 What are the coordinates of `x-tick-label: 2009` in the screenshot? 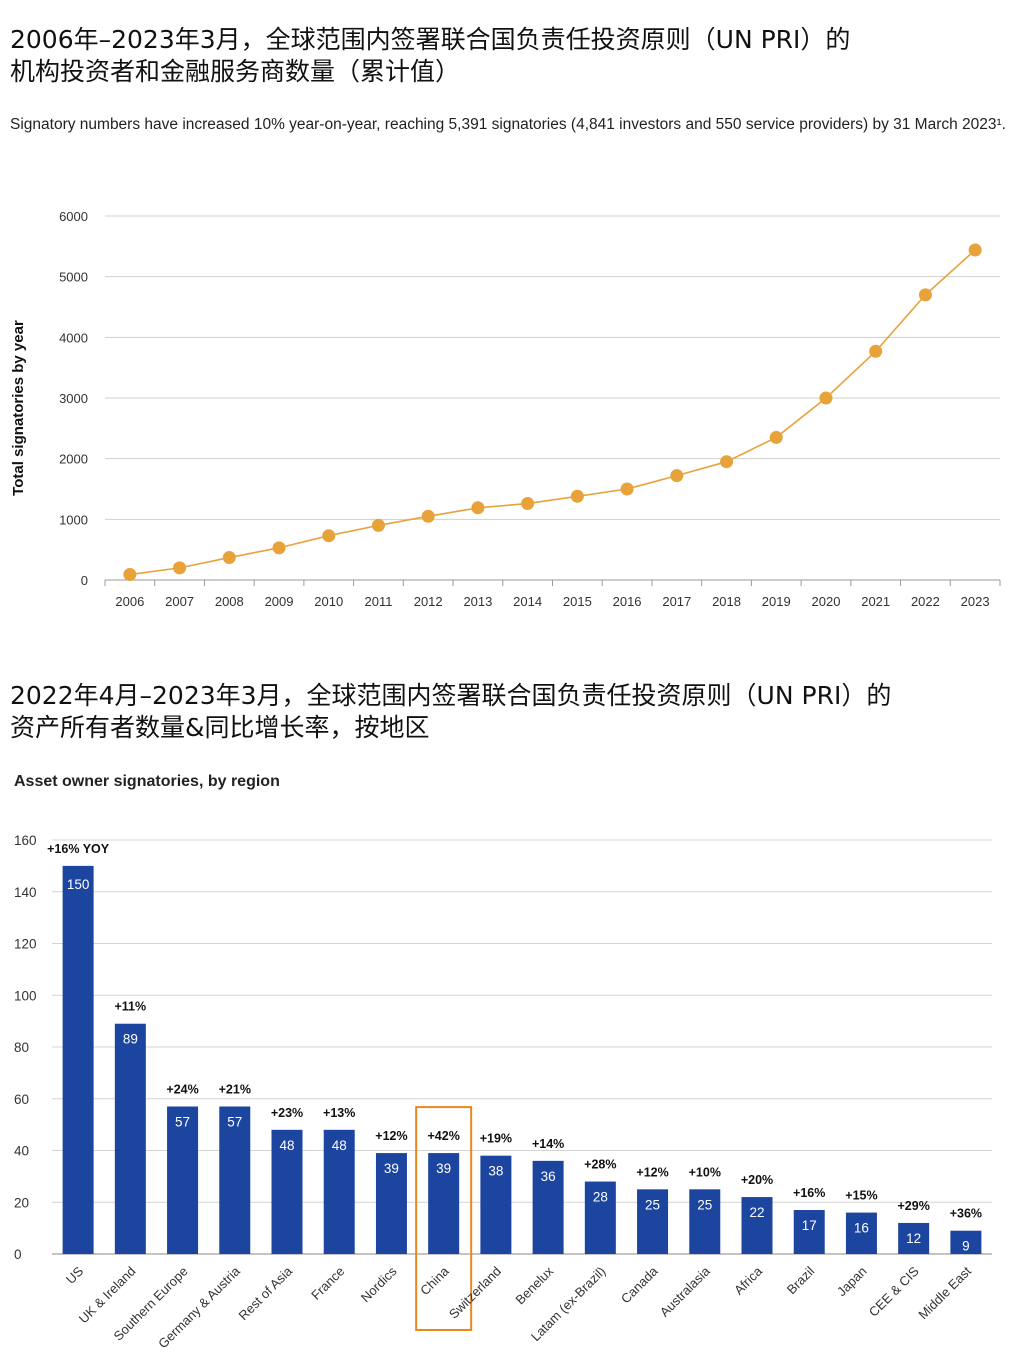 It's located at (279, 601).